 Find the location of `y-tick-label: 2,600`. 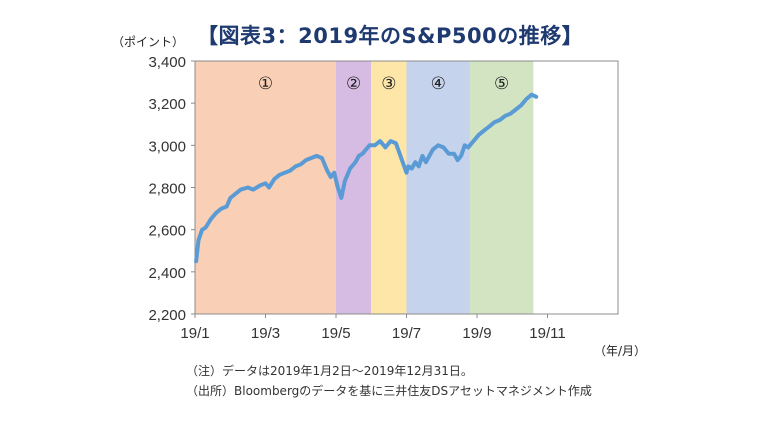

y-tick-label: 2,600 is located at coordinates (167, 231).